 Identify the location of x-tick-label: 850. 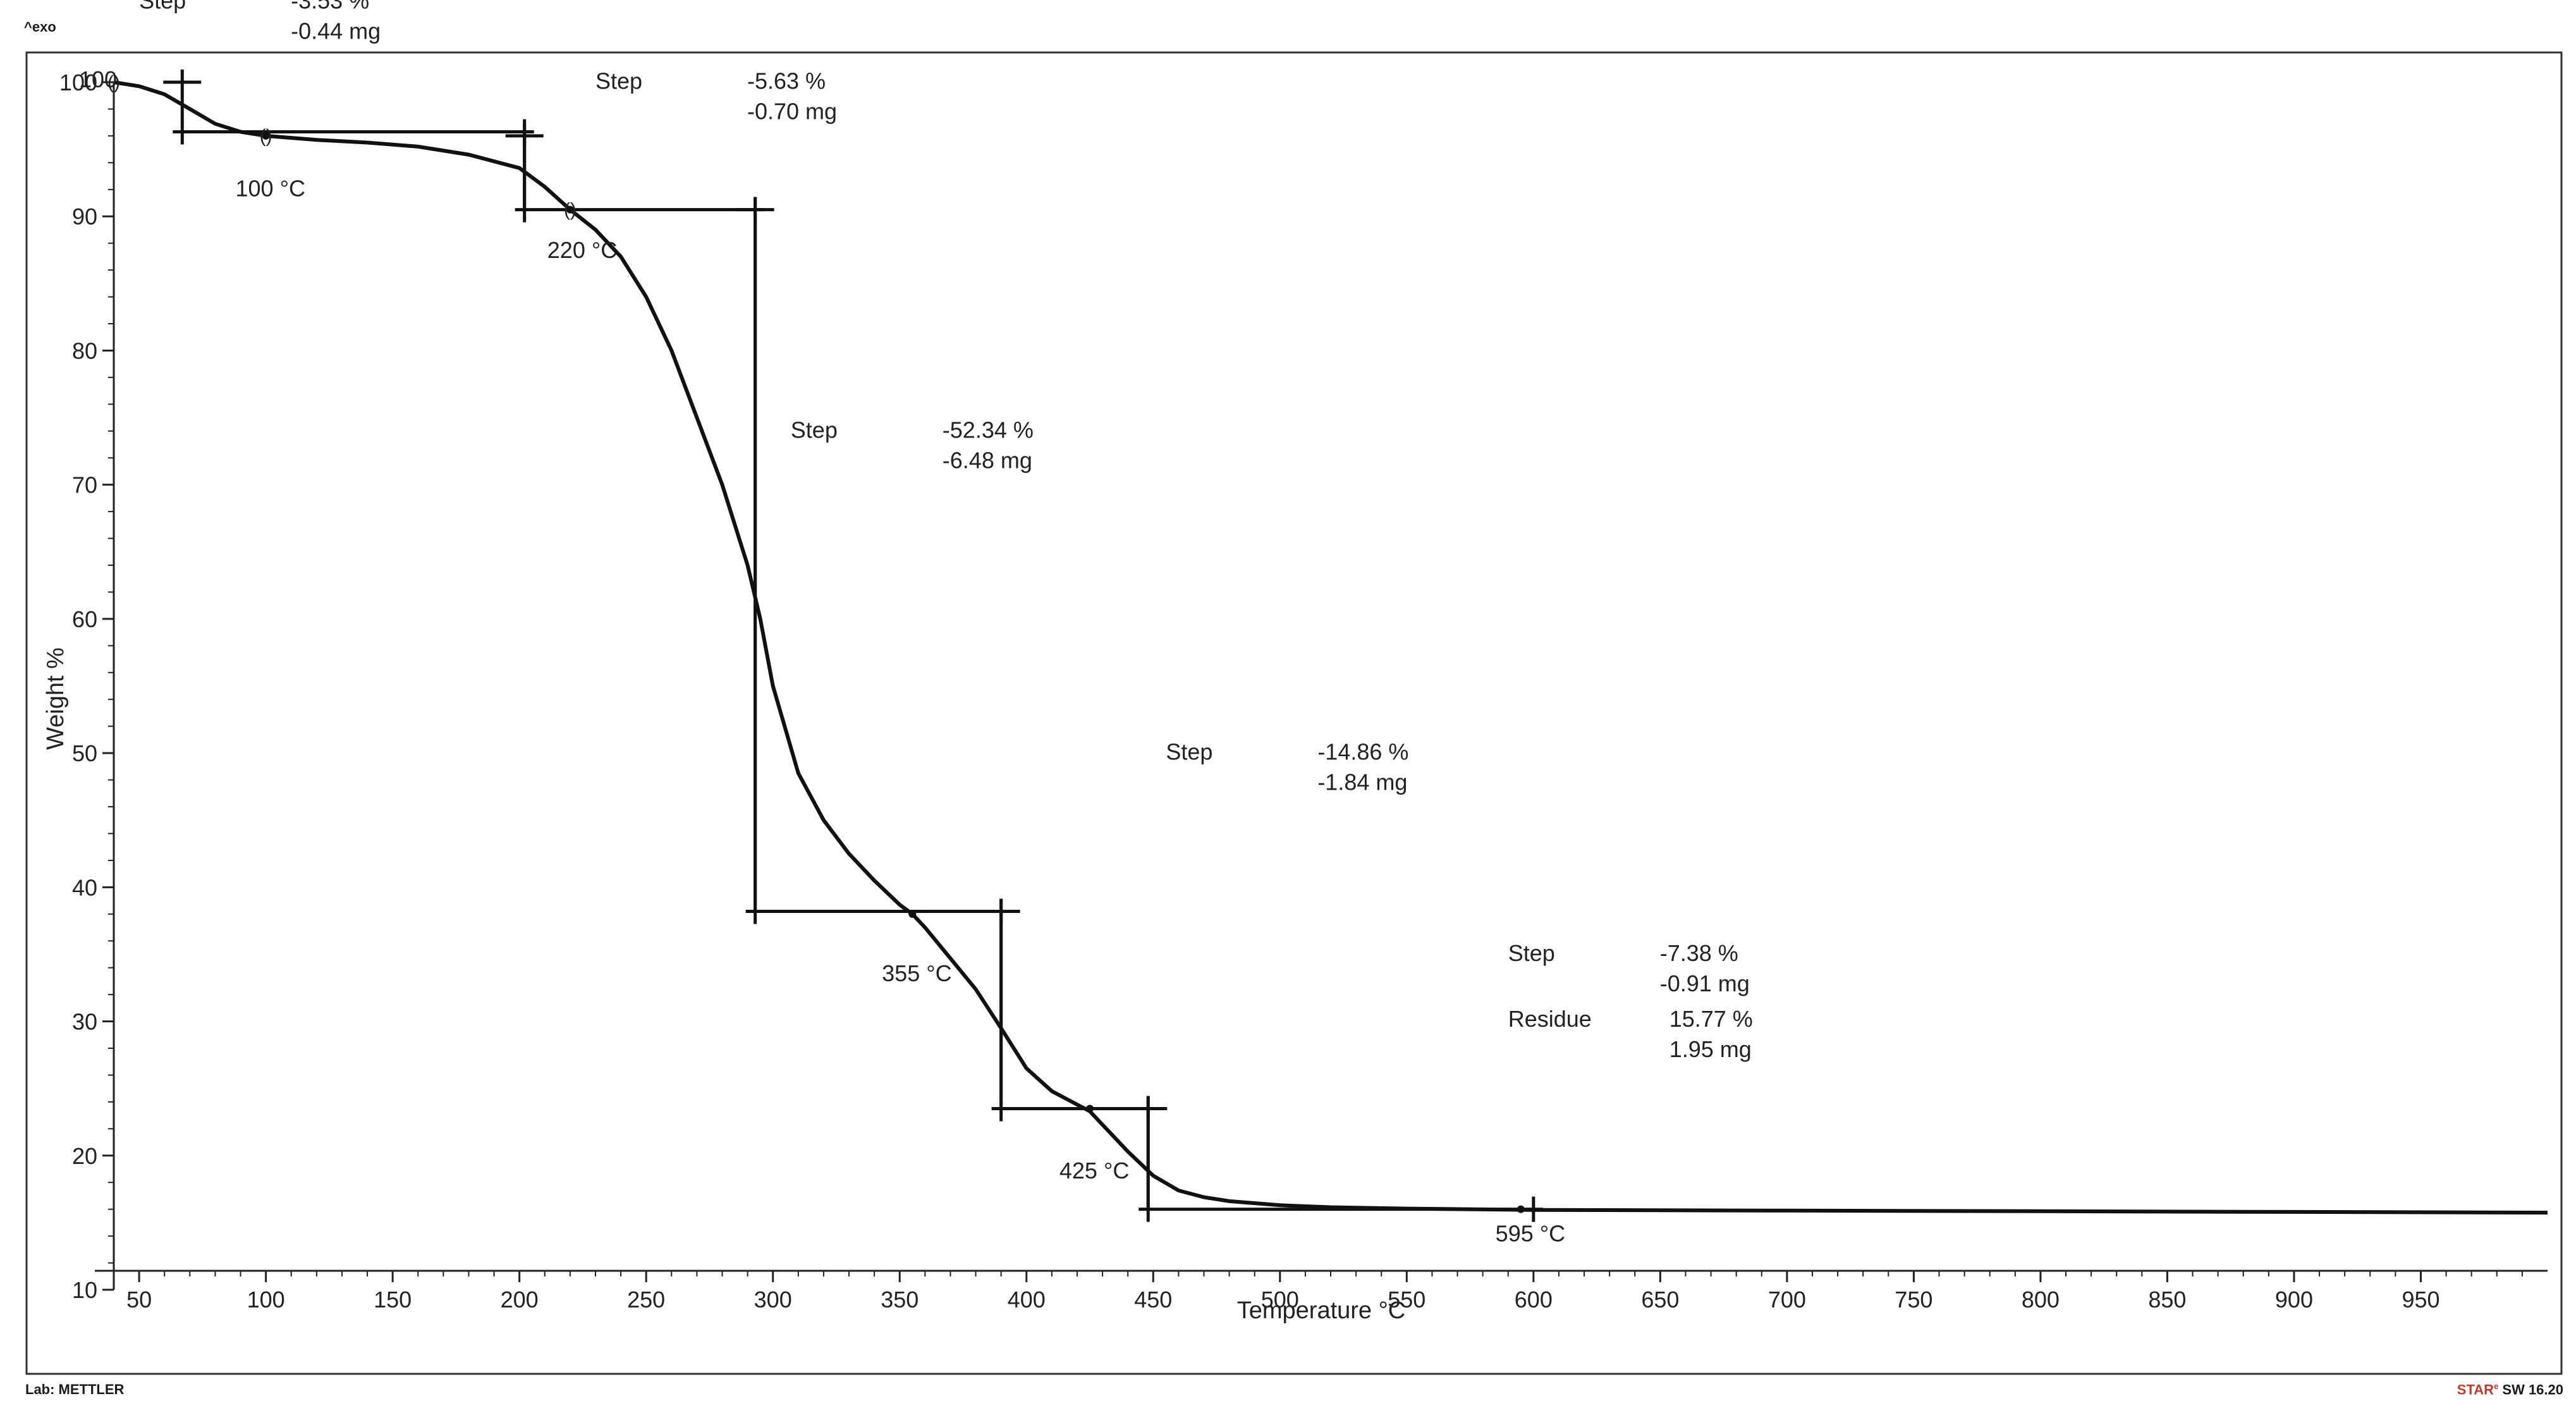
(2167, 1300).